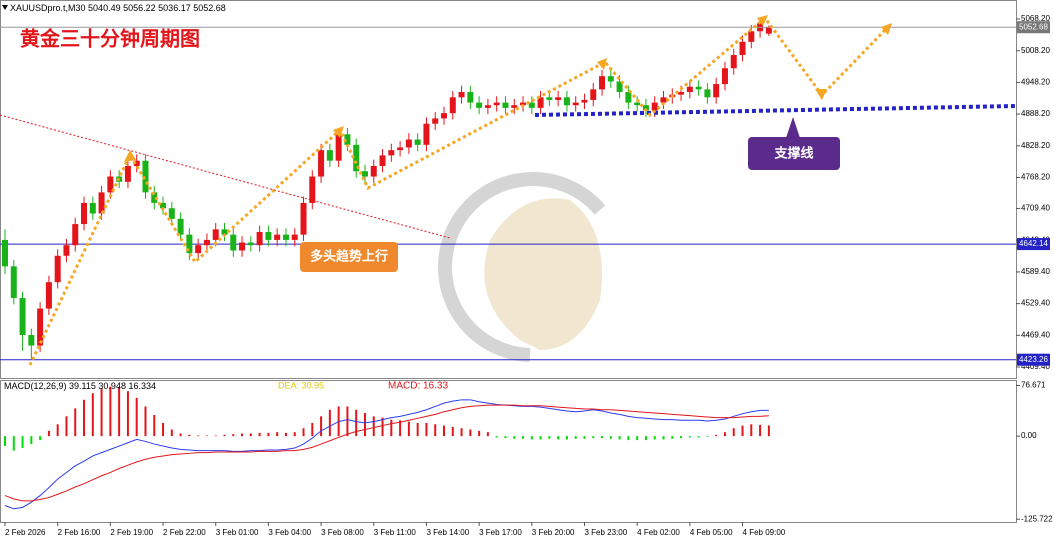 This screenshot has width=1054, height=542. What do you see at coordinates (1035, 113) in the screenshot?
I see `y-tick-label: 4888.20` at bounding box center [1035, 113].